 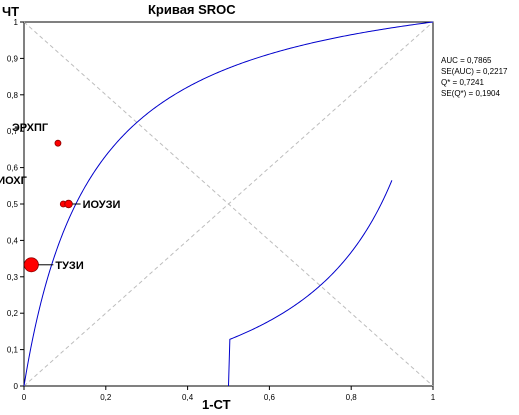 I want to click on x-tick-label: 0,4, so click(x=188, y=397).